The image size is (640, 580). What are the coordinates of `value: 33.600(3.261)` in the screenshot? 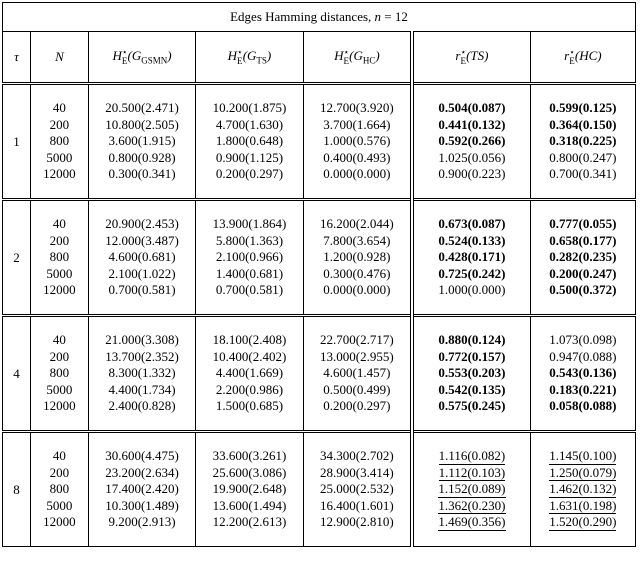 It's located at (249, 456).